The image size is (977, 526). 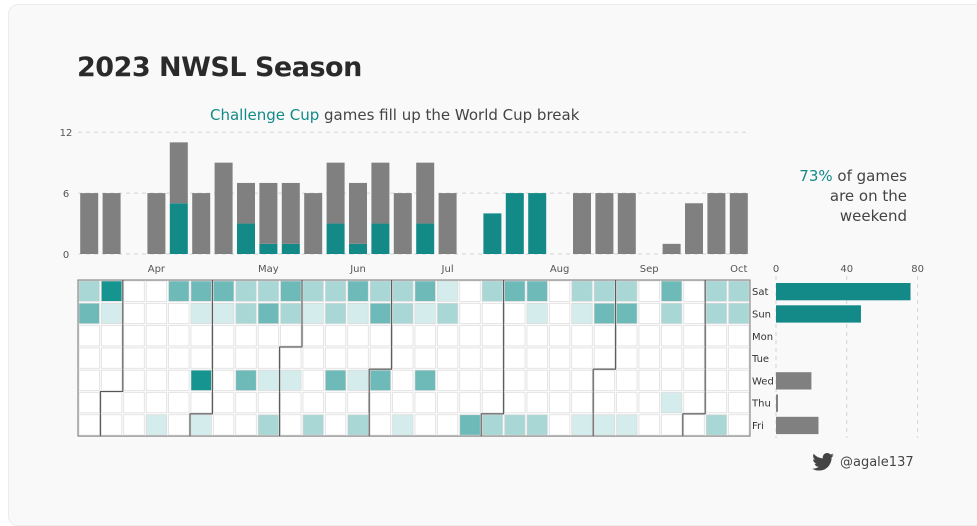 What do you see at coordinates (758, 426) in the screenshot?
I see `day-label: Fri` at bounding box center [758, 426].